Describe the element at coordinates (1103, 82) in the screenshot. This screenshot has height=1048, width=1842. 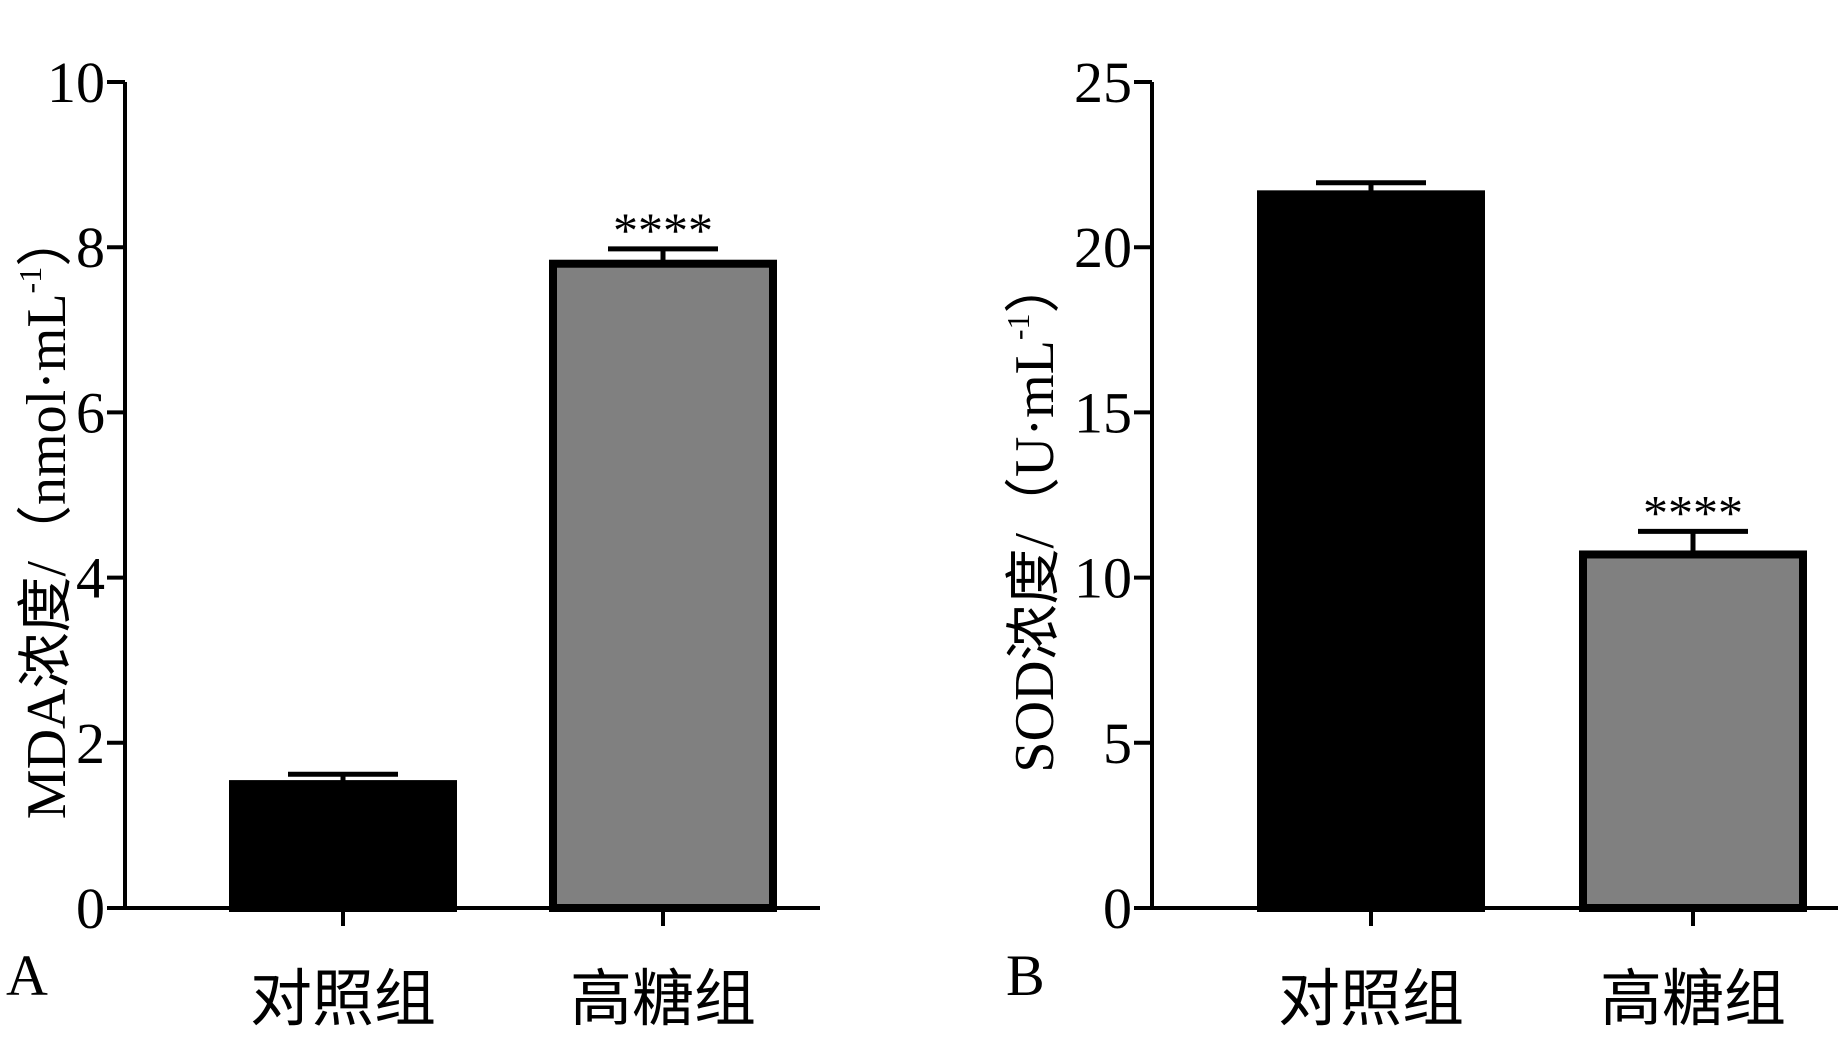
I see `y-tick-label: 25` at that location.